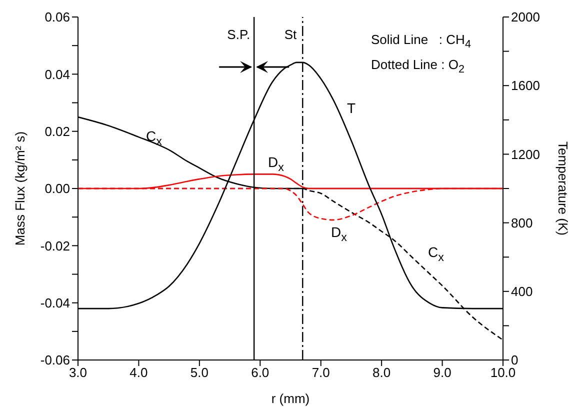 The width and height of the screenshot is (575, 407). What do you see at coordinates (57, 17) in the screenshot?
I see `y-tick-label: 0.06` at bounding box center [57, 17].